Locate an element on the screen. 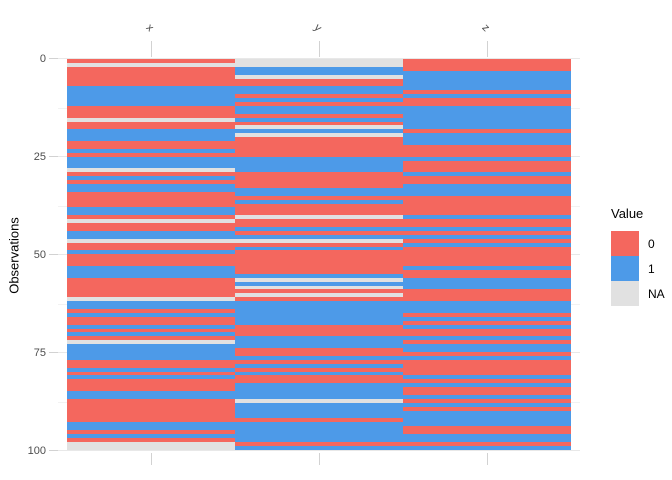  y-tick-label-100: 100 is located at coordinates (36, 451).